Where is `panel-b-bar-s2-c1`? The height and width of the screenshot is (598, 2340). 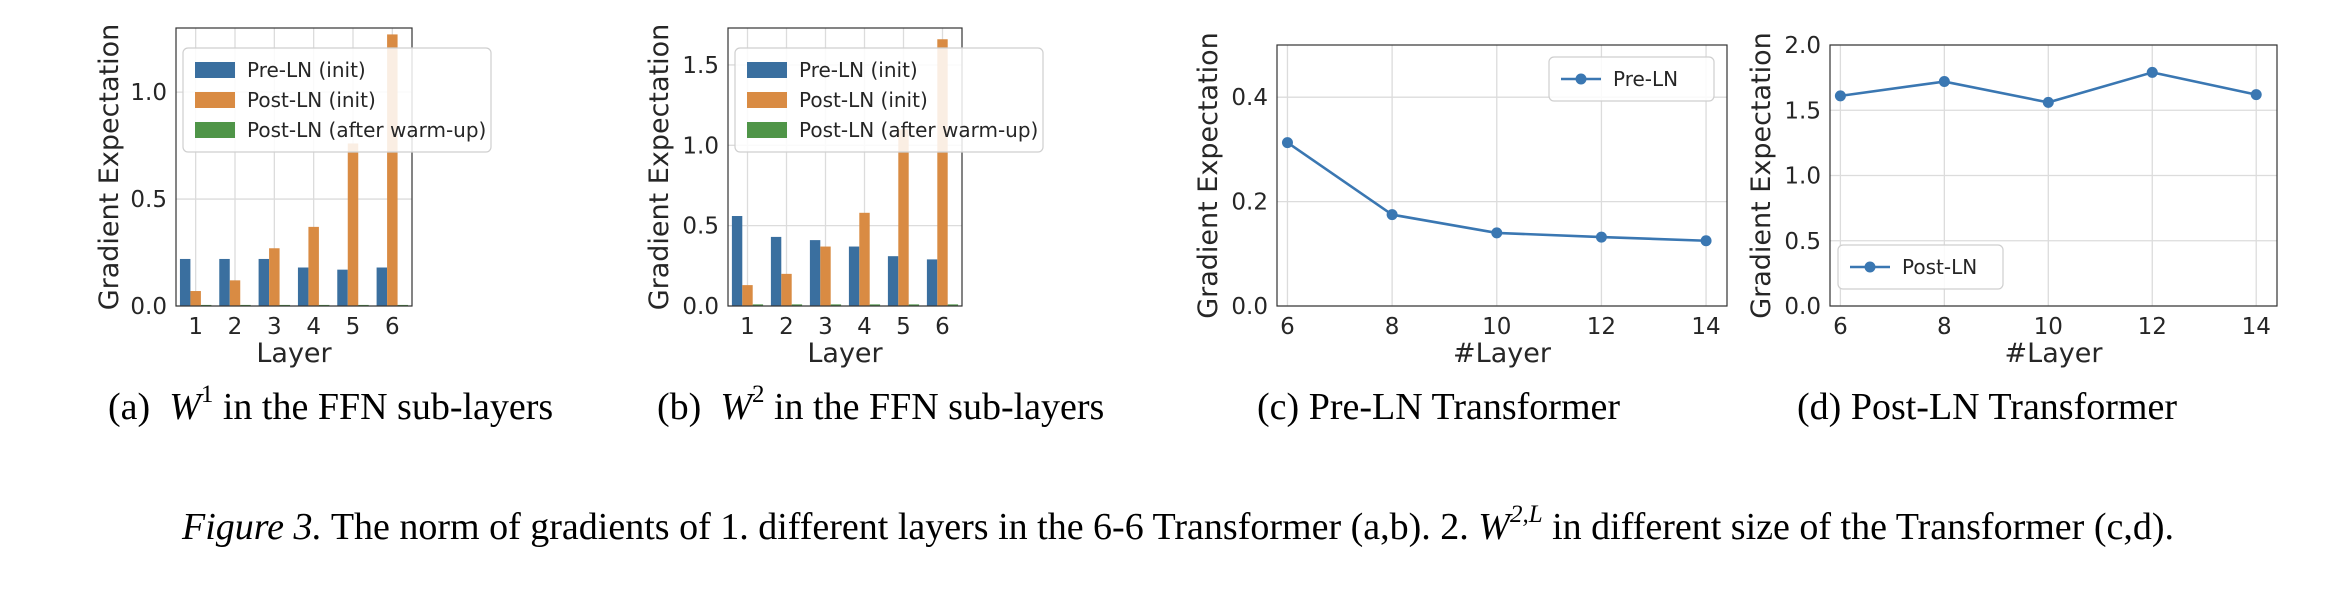
panel-b-bar-s2-c1 is located at coordinates (797, 305).